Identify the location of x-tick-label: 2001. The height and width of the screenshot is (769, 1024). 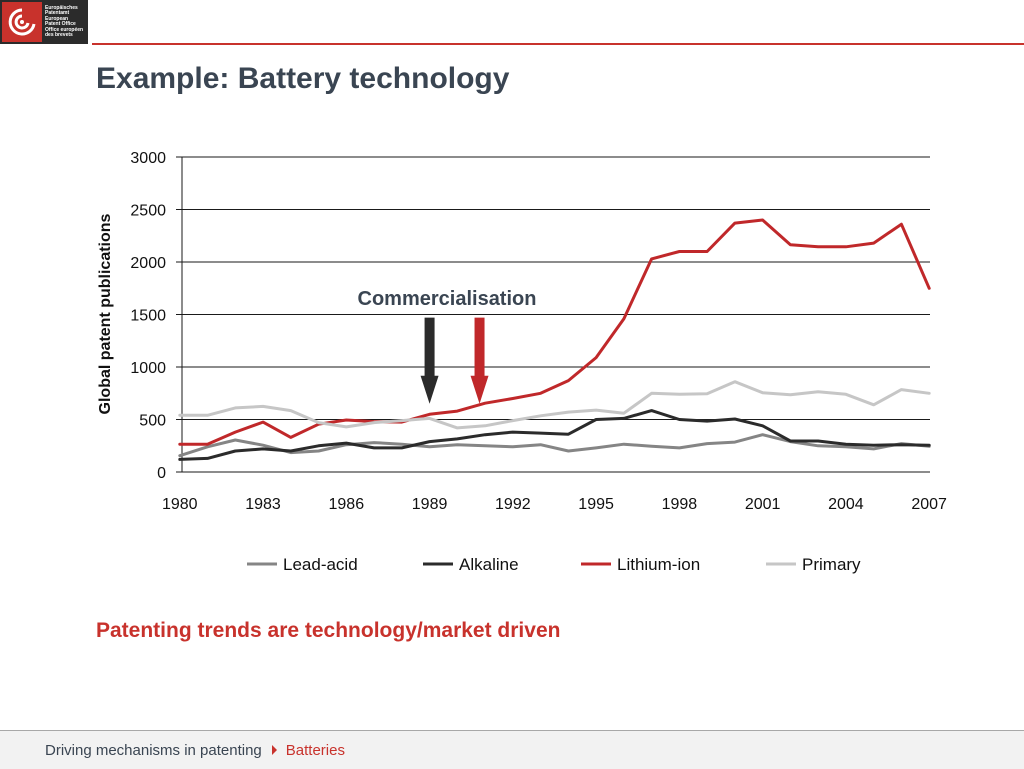
(763, 504).